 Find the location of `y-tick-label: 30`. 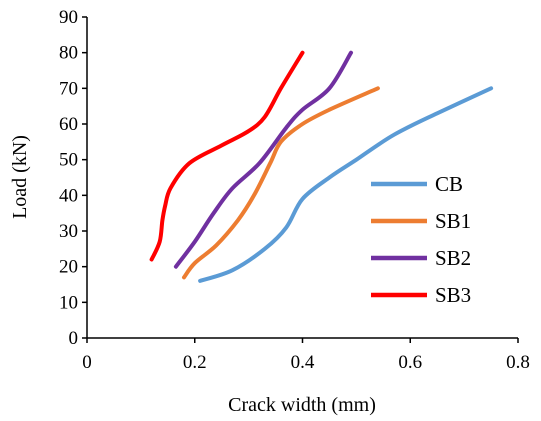

y-tick-label: 30 is located at coordinates (68, 231).